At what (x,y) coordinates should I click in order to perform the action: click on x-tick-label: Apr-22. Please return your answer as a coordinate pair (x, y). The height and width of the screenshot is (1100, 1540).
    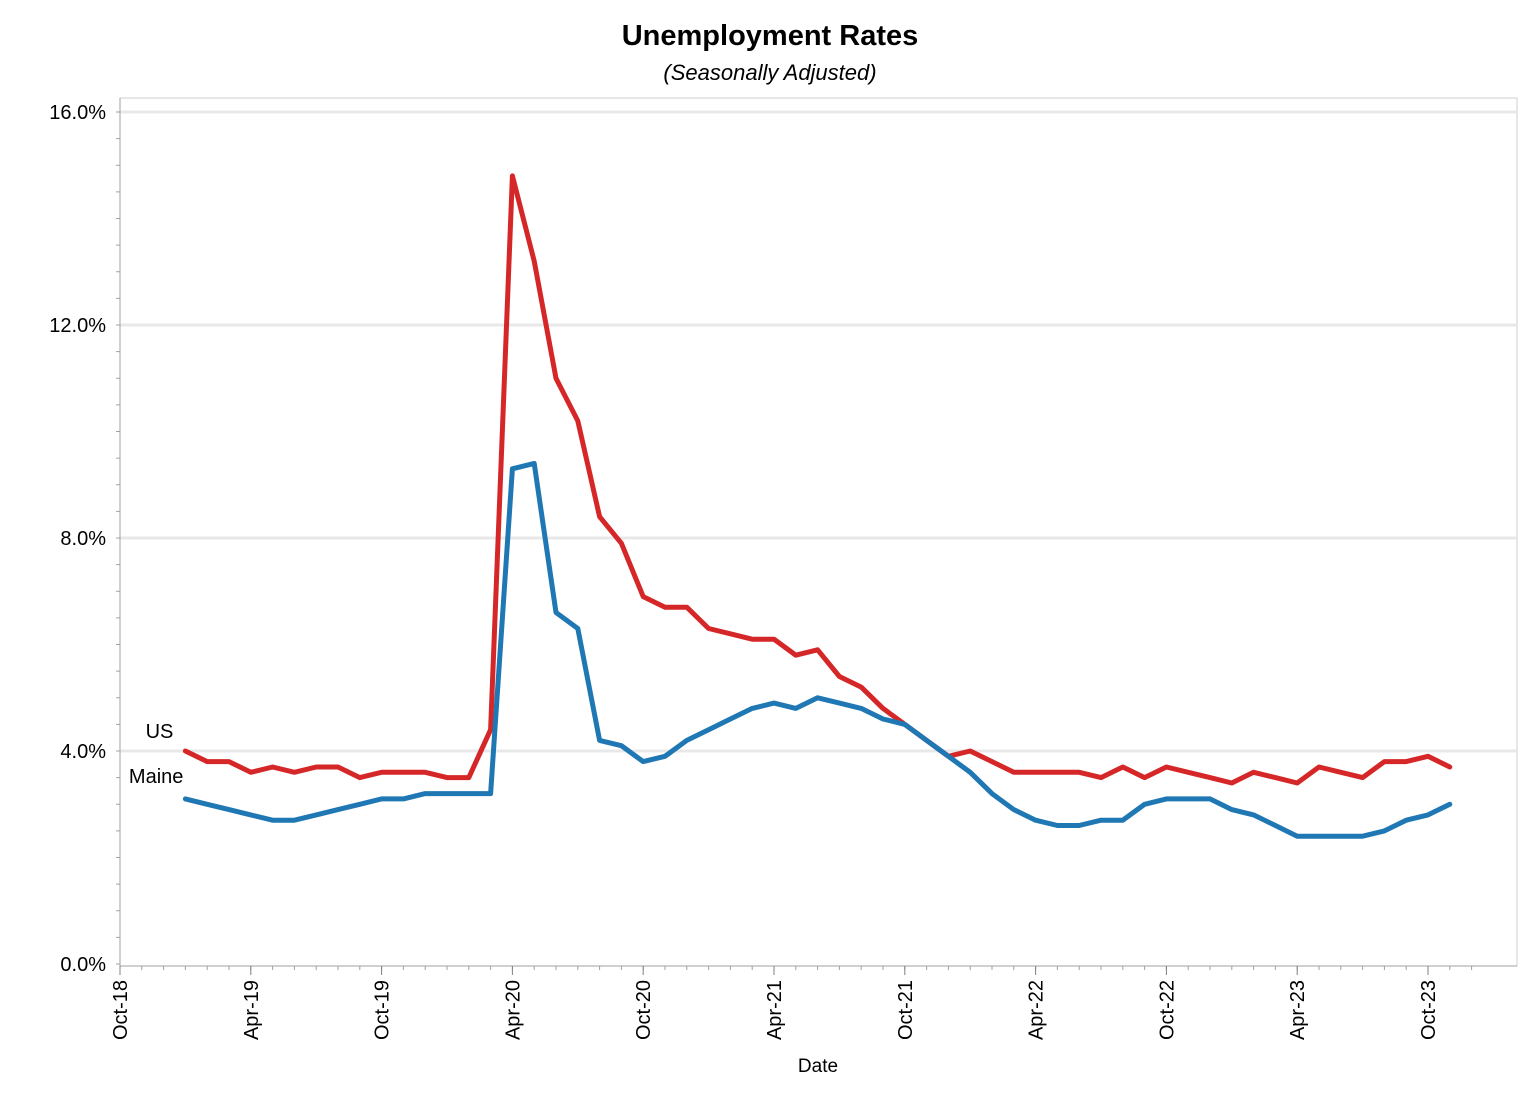
    Looking at the image, I should click on (1037, 1010).